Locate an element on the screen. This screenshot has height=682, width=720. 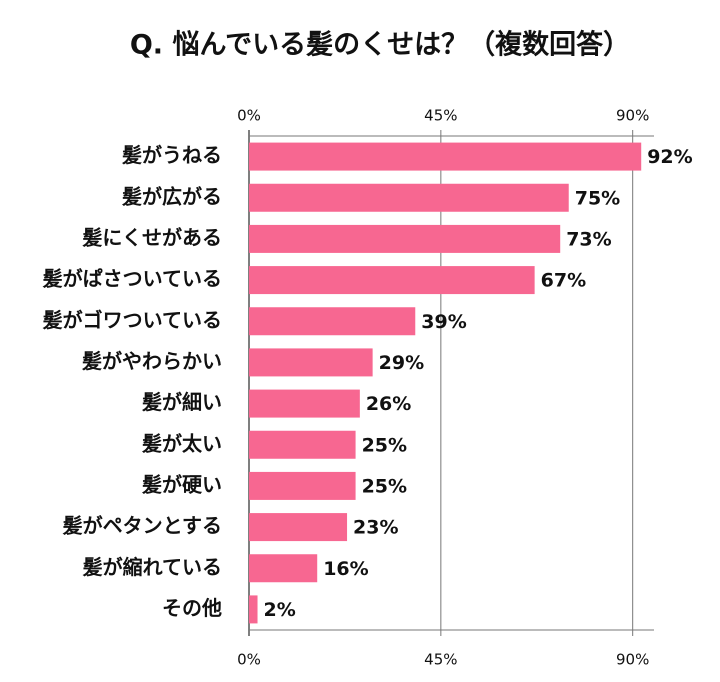
y-tick-label: 髪がゴワついている is located at coordinates (132, 320).